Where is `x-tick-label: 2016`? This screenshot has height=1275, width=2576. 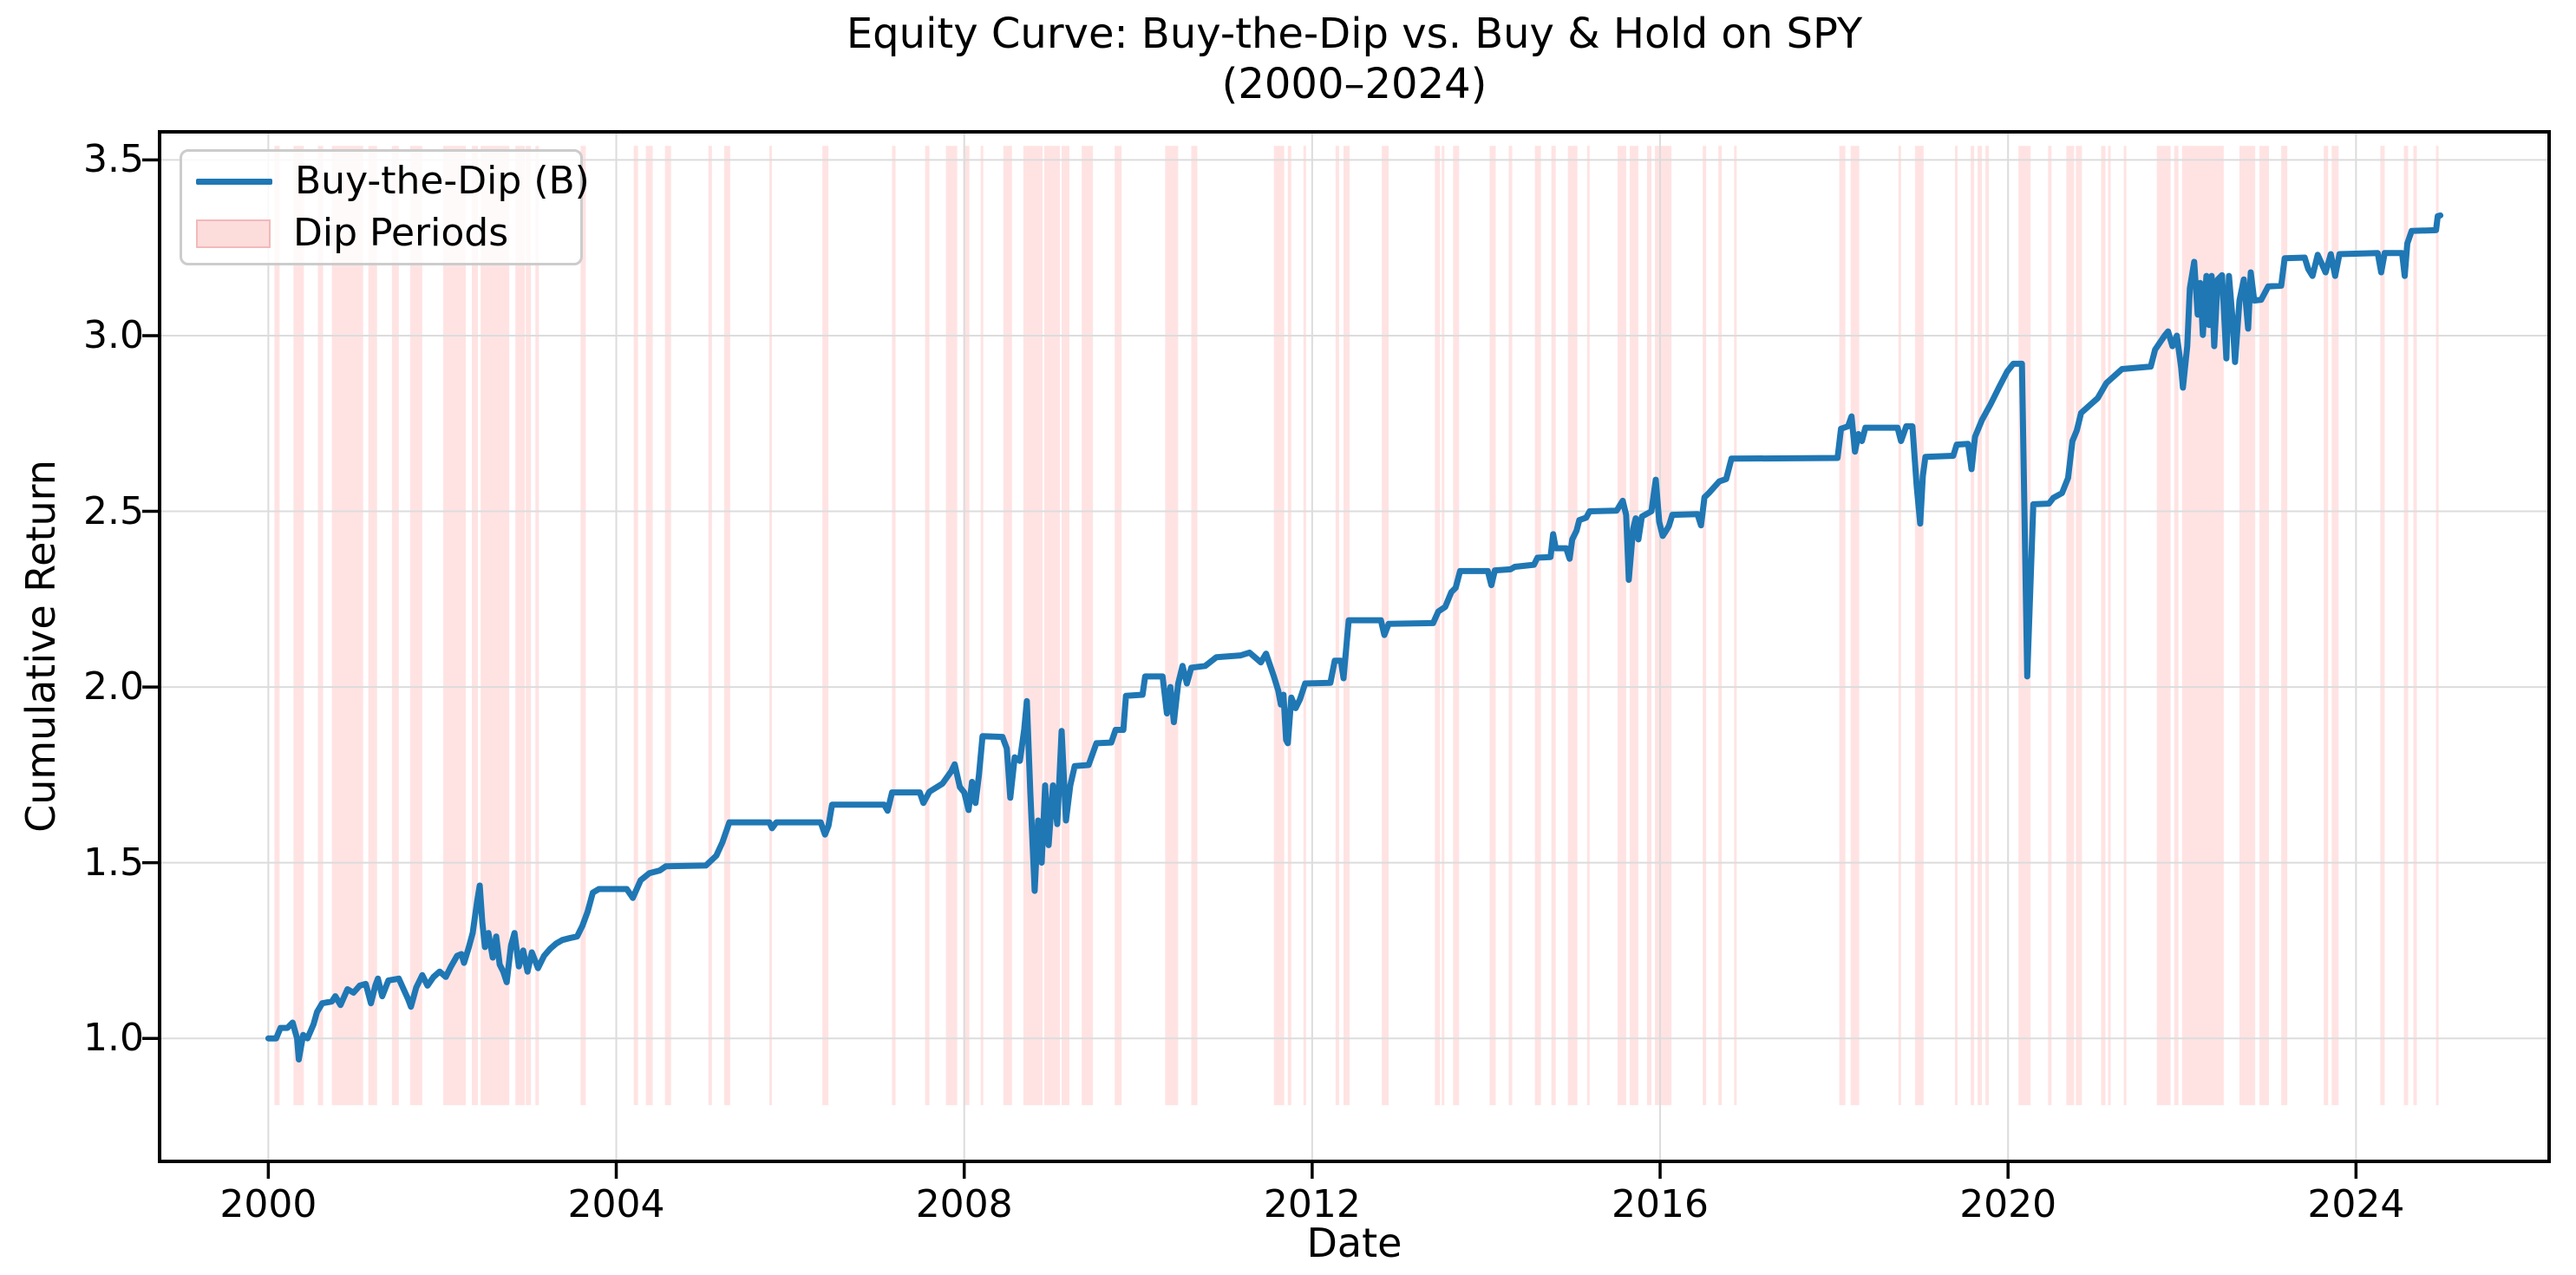 x-tick-label: 2016 is located at coordinates (1660, 1204).